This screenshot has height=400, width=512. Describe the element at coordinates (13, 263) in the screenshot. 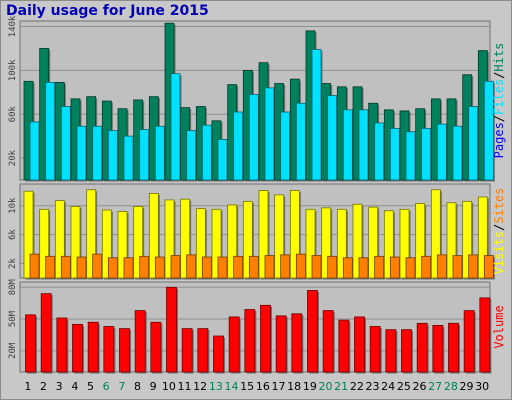

I see `visits-sites-ytick-label: 2k` at that location.